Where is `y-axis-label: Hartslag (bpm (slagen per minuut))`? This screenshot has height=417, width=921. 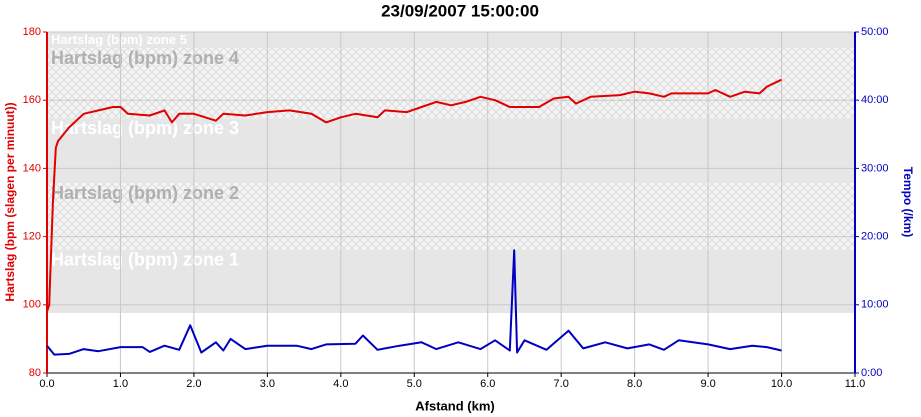 y-axis-label: Hartslag (bpm (slagen per minuut)) is located at coordinates (10, 201).